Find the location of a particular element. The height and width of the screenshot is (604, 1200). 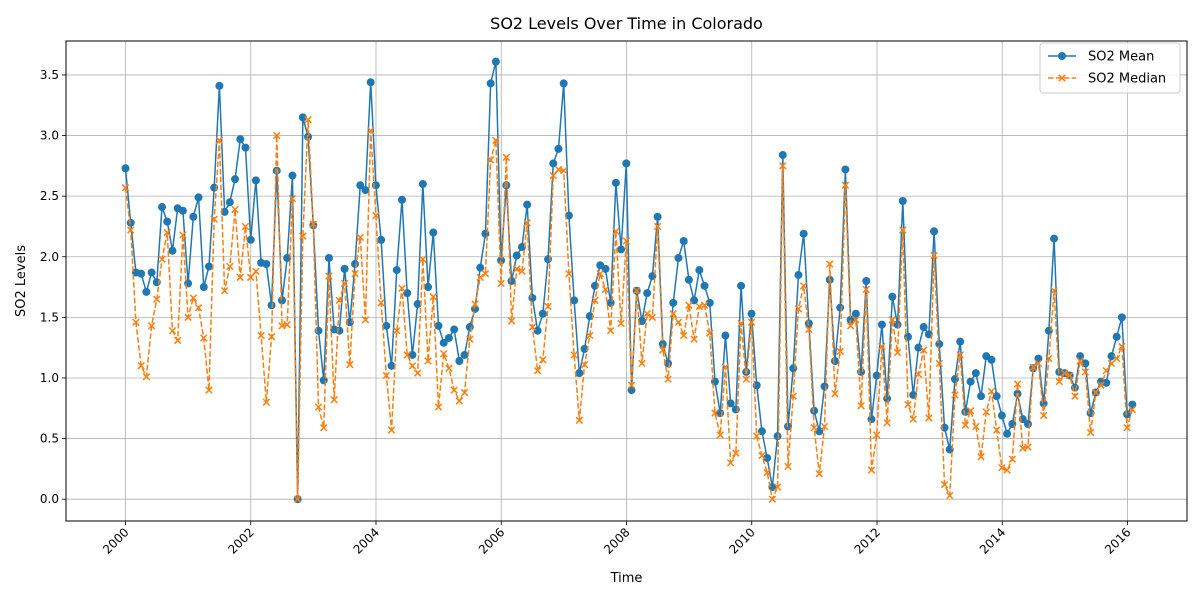

y-tick-label: 2.0 is located at coordinates (49, 257).